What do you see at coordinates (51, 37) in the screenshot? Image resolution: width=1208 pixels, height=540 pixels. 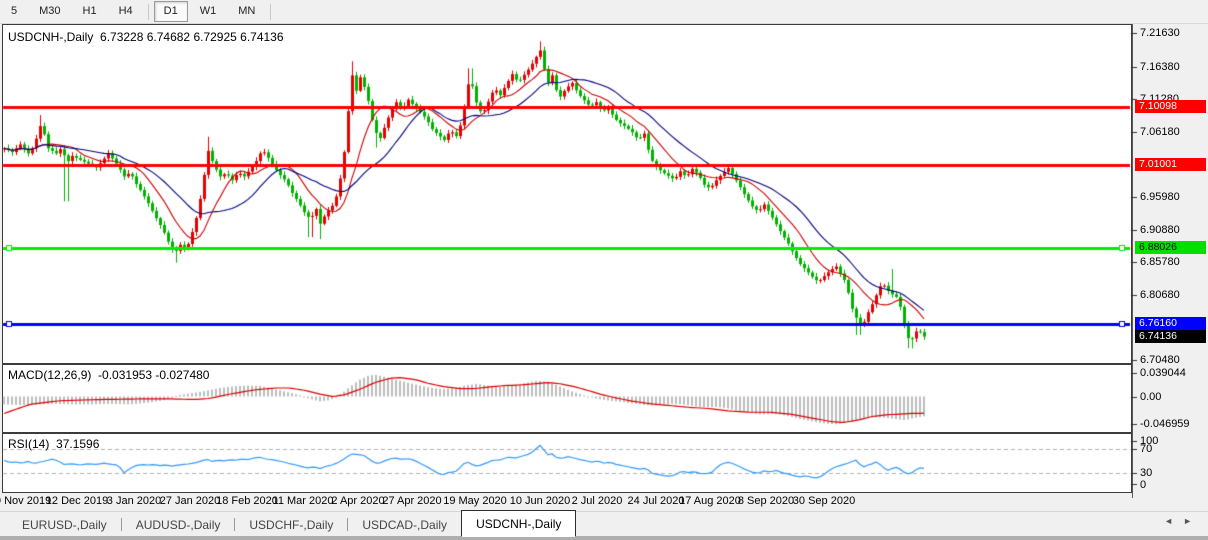 I see `chart-symbol-label: USDCNH-,Daily` at bounding box center [51, 37].